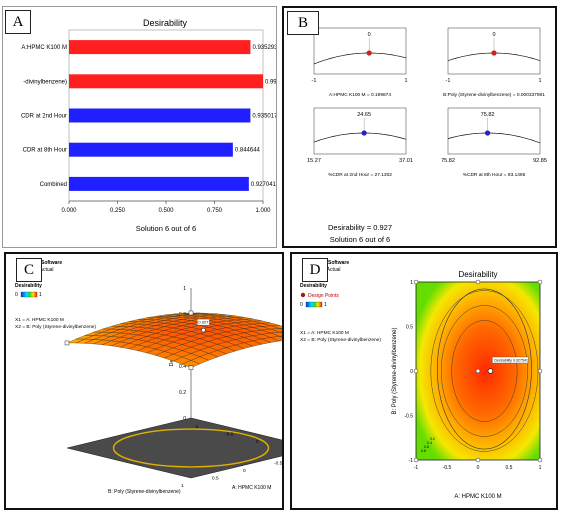 Image resolution: width=561 pixels, height=513 pixels. Describe the element at coordinates (360, 63) in the screenshot. I see `ramp: 0 -1 1 A:HPMC K100 M = 0.199874` at that location.